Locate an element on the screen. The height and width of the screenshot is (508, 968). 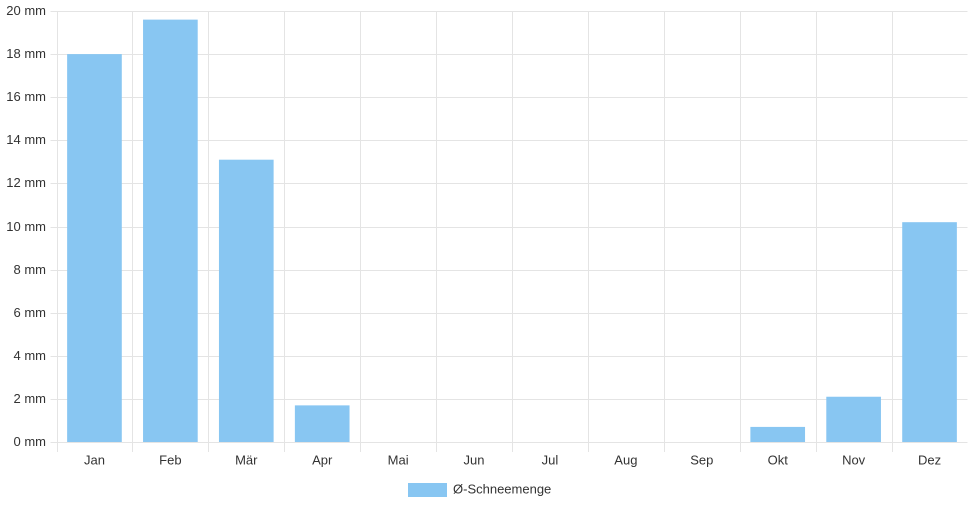
x-tick-label: Jul is located at coordinates (550, 459).